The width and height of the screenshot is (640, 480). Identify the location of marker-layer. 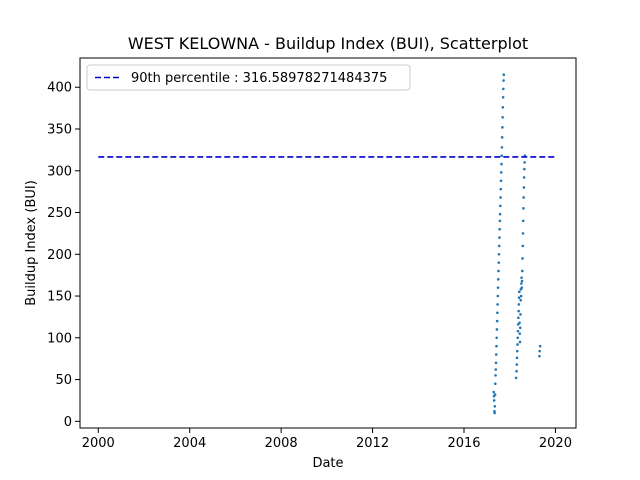
(517, 244).